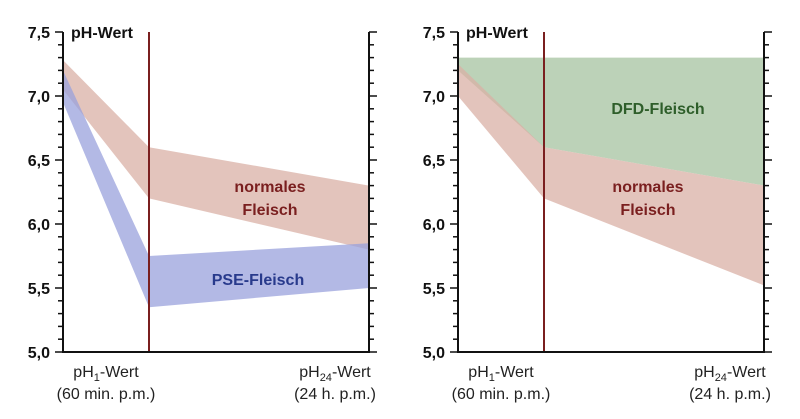  What do you see at coordinates (258, 280) in the screenshot?
I see `series-label-pse: PSE-Fleisch` at bounding box center [258, 280].